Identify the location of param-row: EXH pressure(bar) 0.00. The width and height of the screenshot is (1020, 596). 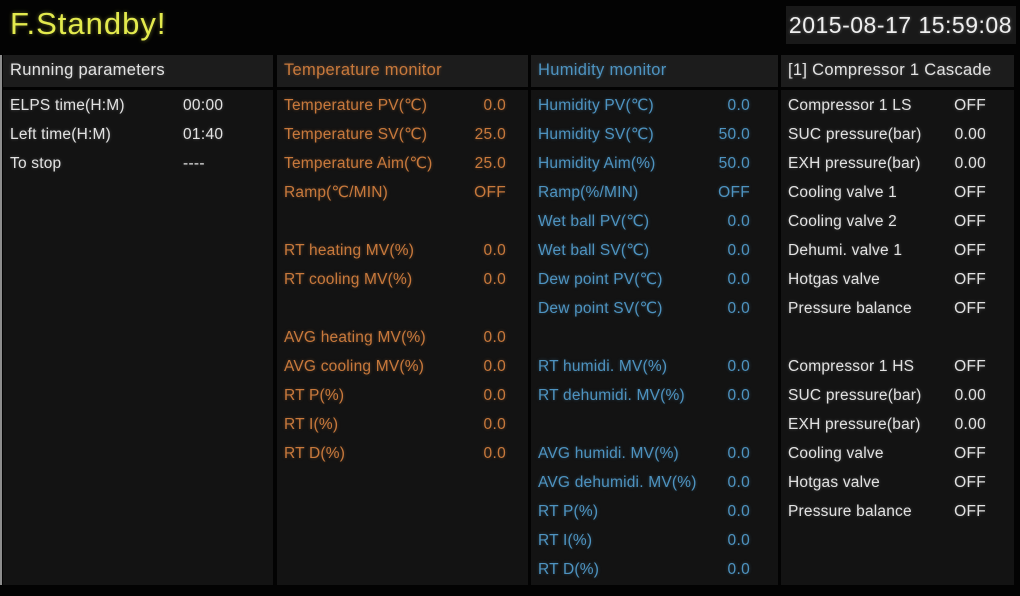
(897, 163).